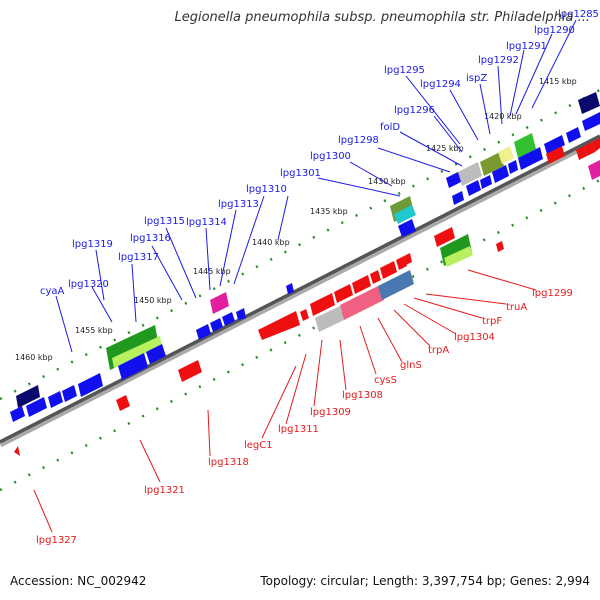 The width and height of the screenshot is (600, 600). What do you see at coordinates (92, 244) in the screenshot?
I see `gene-label-forward: lpg1319` at bounding box center [92, 244].